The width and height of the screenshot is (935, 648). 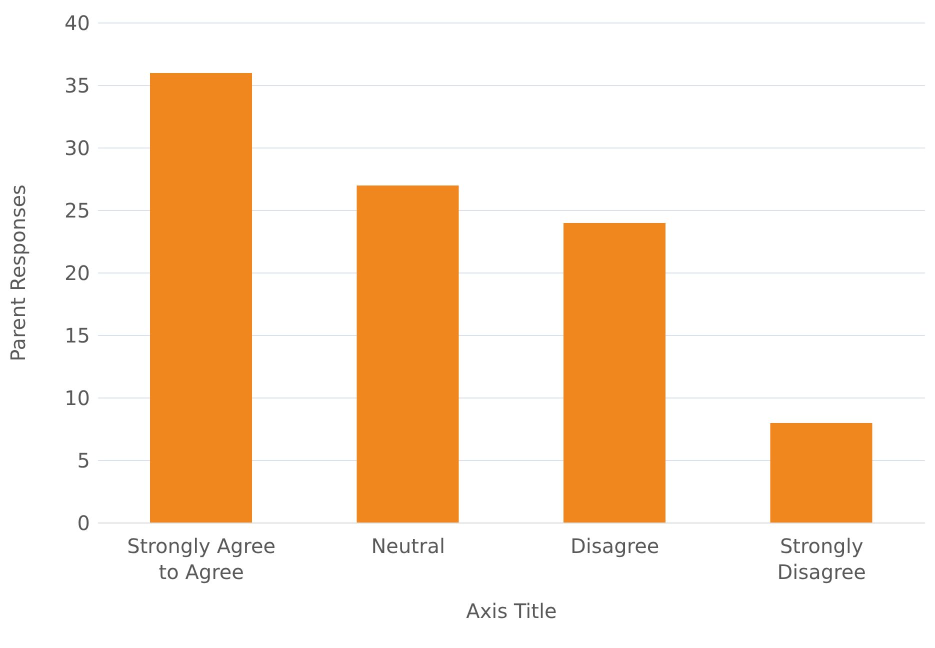 What do you see at coordinates (615, 546) in the screenshot?
I see `x-tick-label: Disagree` at bounding box center [615, 546].